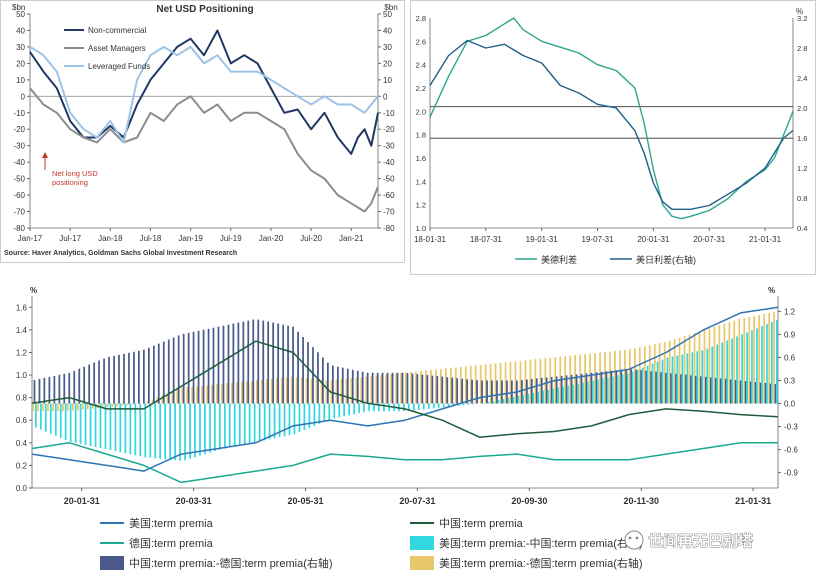 This screenshot has width=816, height=579. Describe the element at coordinates (389, 129) in the screenshot. I see `right-tick-label: -20` at that location.